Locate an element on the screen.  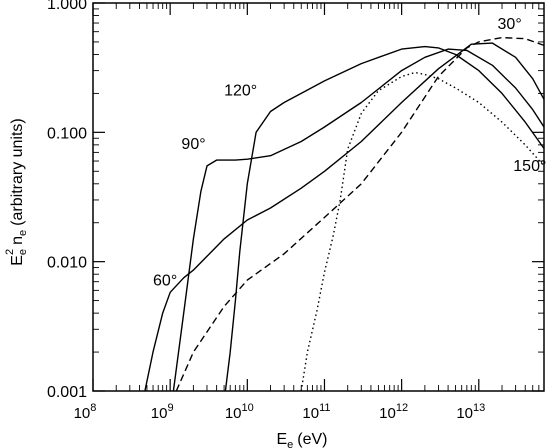
x-axis-label: Ee (eV) is located at coordinates (301, 439).